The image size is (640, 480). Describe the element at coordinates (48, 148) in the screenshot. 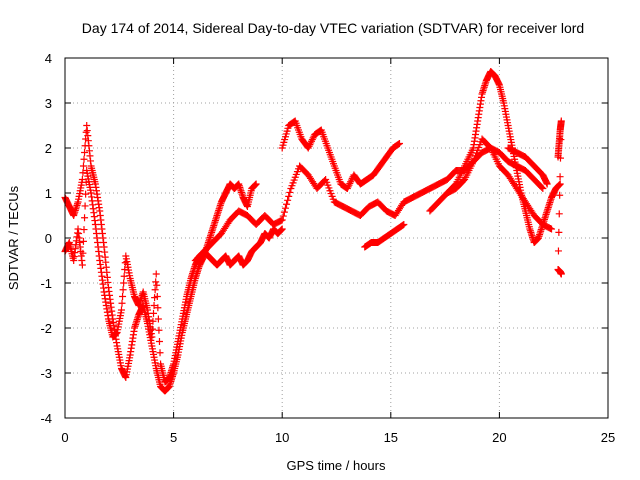

I see `y-tick-label: 2` at that location.